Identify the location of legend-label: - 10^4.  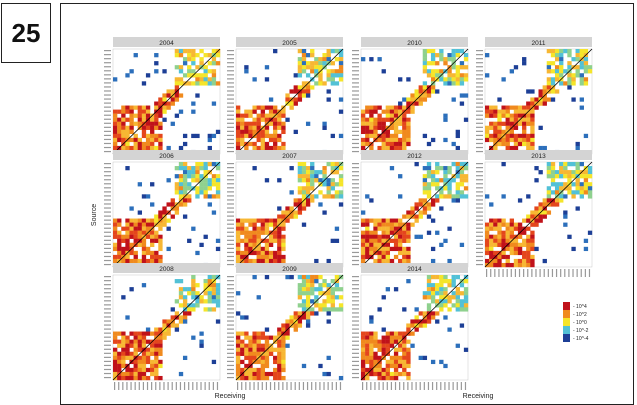
(580, 307).